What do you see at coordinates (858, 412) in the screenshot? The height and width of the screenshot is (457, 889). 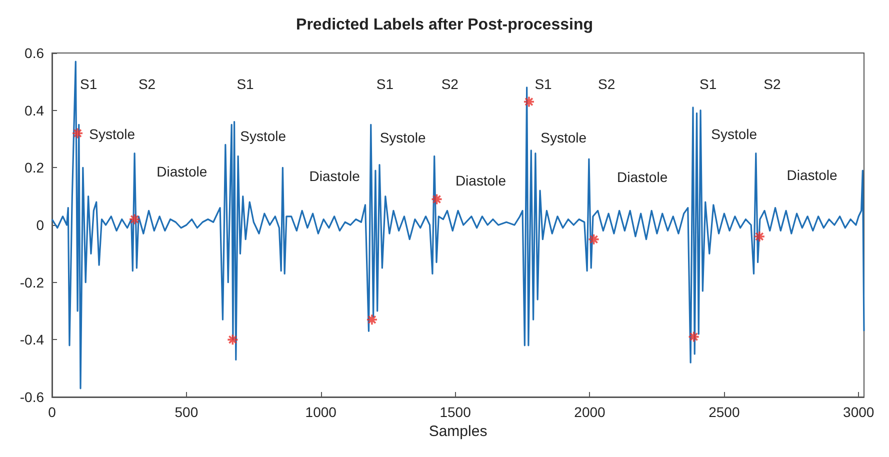 I see `x-tick-label: 3000` at bounding box center [858, 412].